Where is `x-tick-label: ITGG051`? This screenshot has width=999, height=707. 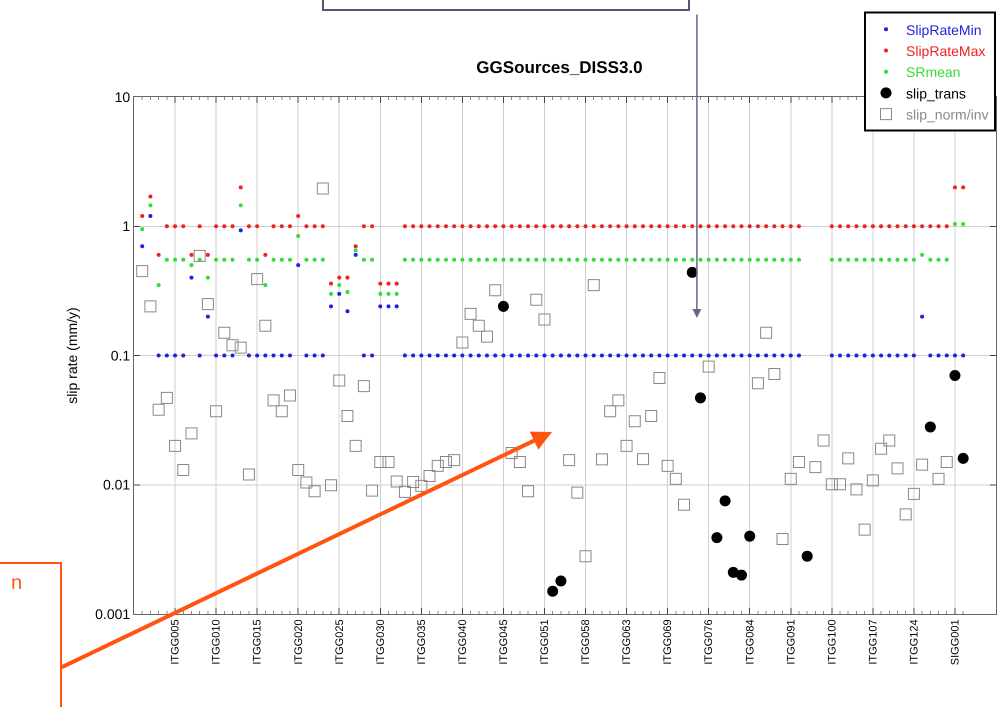
x-tick-label: ITGG051 is located at coordinates (545, 642).